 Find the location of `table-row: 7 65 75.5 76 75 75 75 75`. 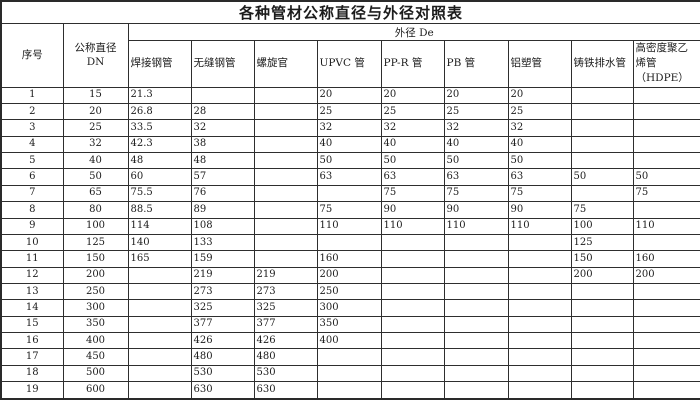

table-row: 7 65 75.5 76 75 75 75 75 is located at coordinates (350, 193).